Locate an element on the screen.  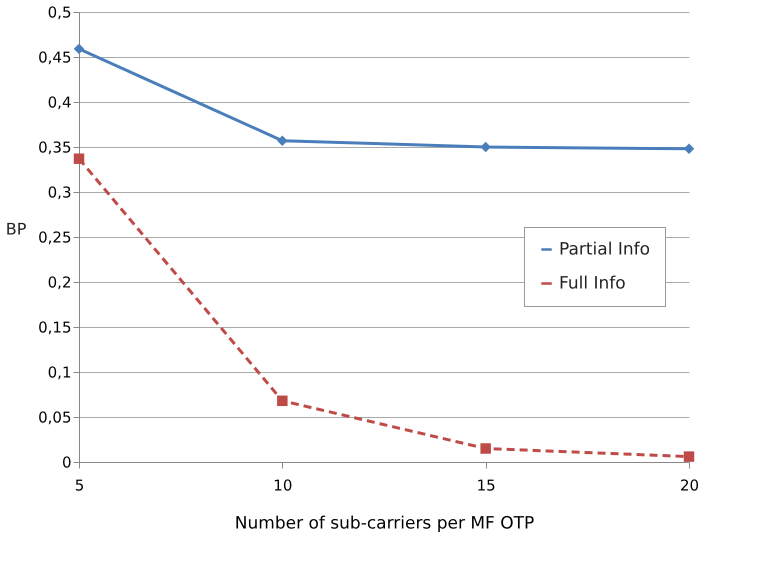
legend-label: Partial Info is located at coordinates (604, 250).